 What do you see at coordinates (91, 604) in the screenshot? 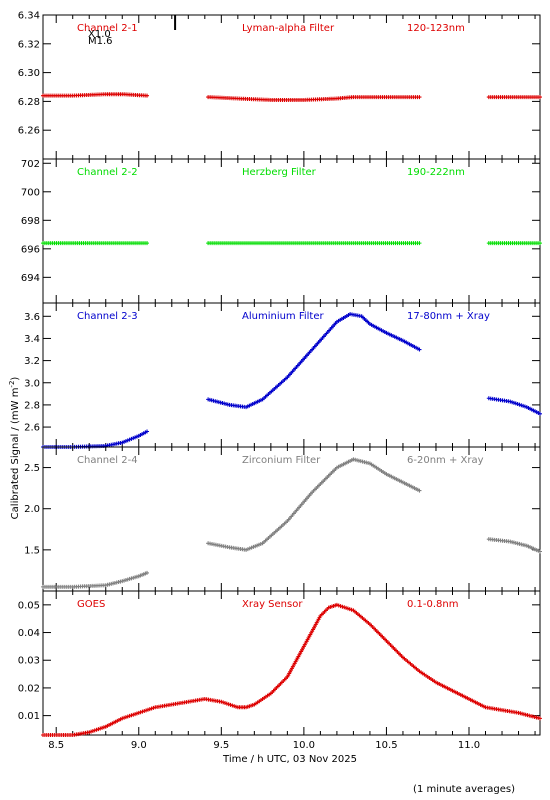
I see `panel-header-left: GOES` at bounding box center [91, 604].